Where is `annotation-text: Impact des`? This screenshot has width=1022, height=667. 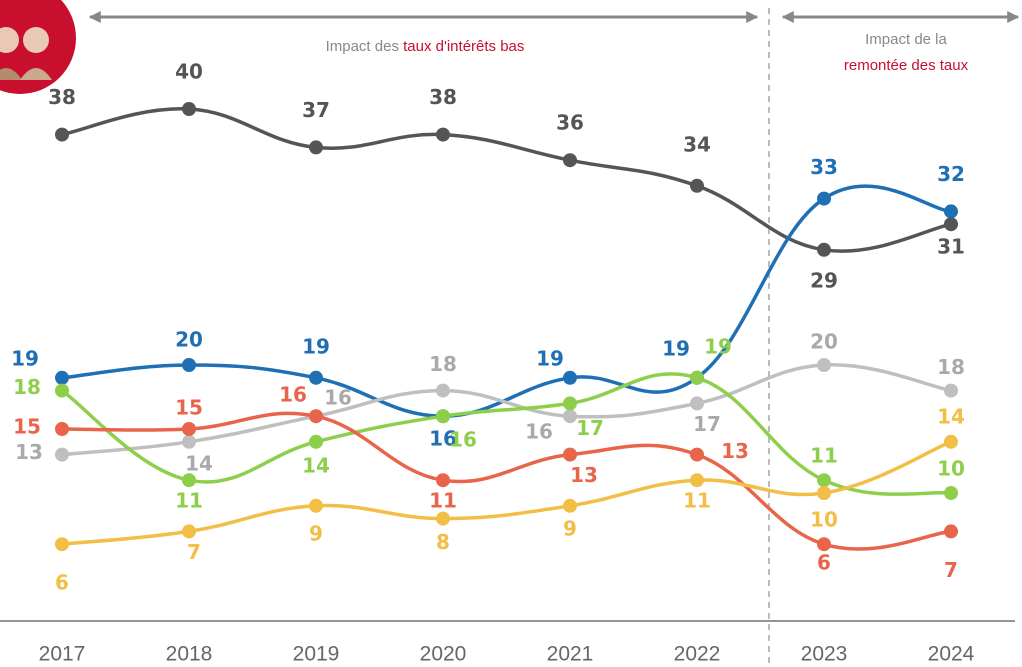 annotation-text: Impact des is located at coordinates (365, 46).